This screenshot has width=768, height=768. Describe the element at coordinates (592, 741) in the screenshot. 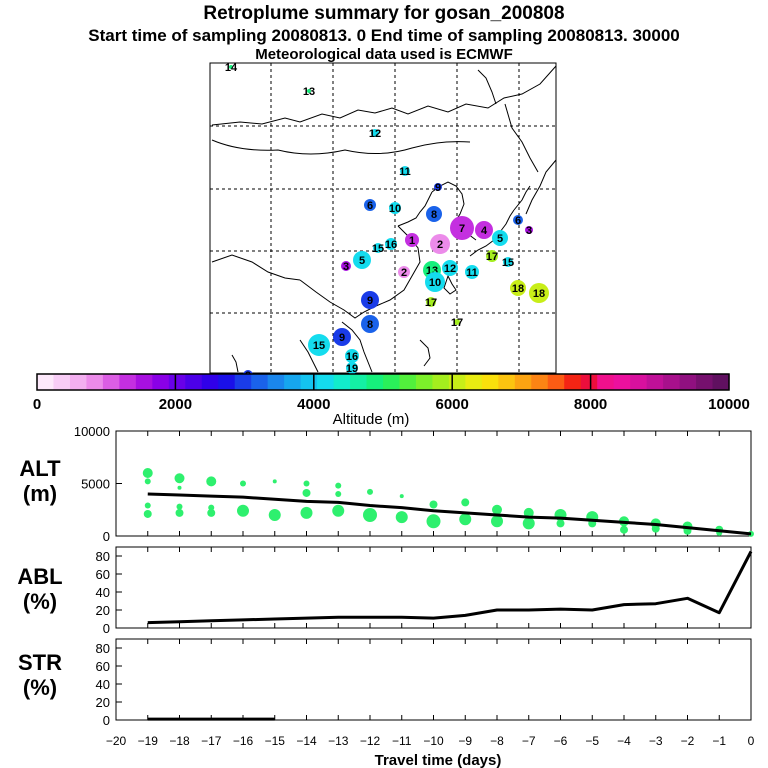

I see `x-tick-label: −5` at that location.